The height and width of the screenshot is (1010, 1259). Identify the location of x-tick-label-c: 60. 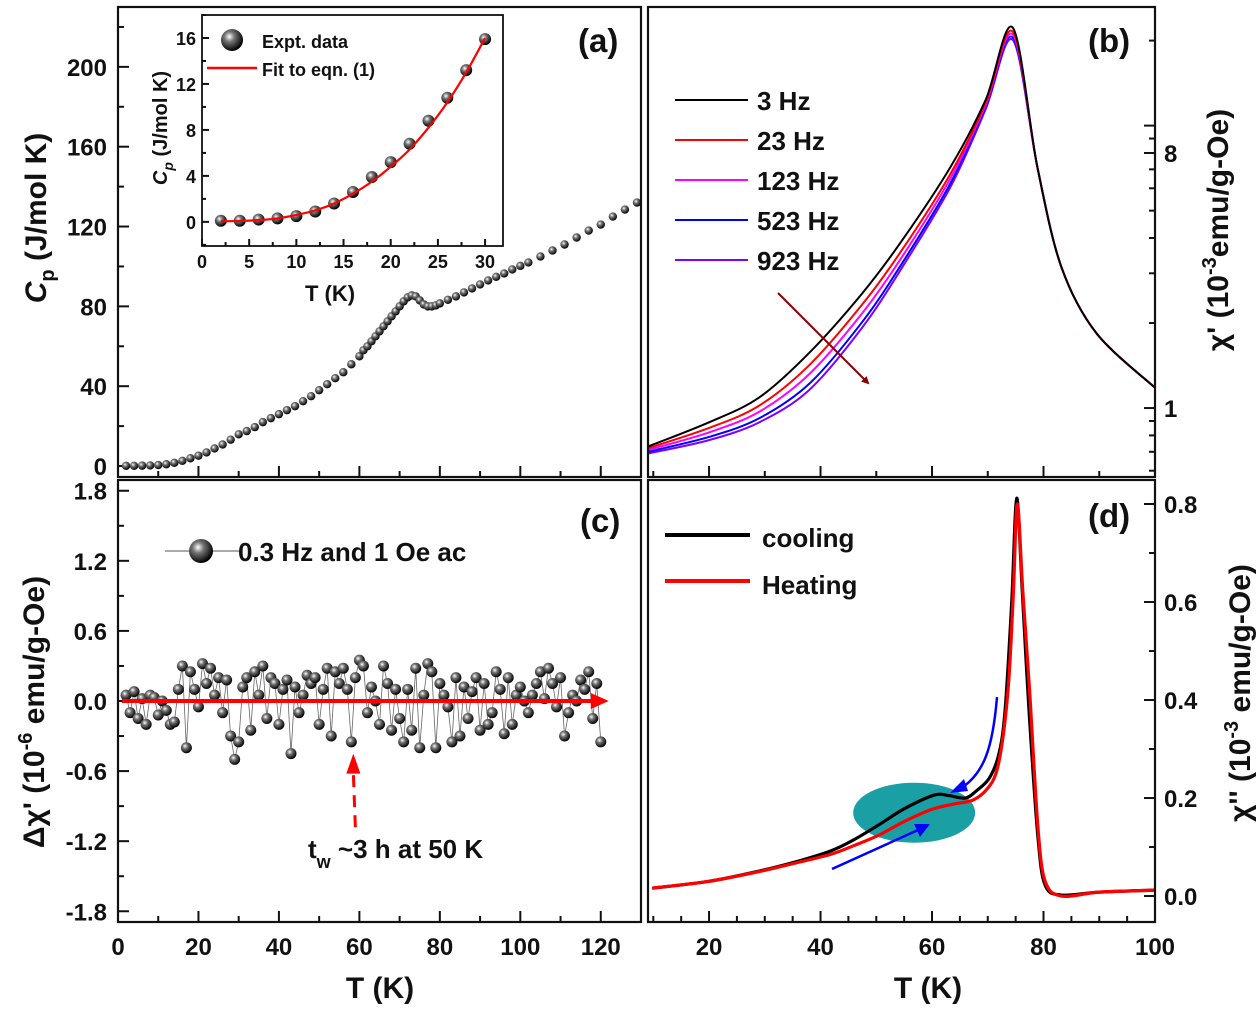
(359, 947).